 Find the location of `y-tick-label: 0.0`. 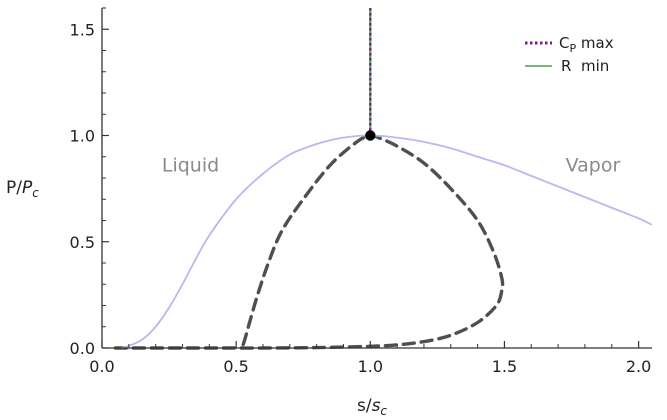

y-tick-label: 0.0 is located at coordinates (82, 348).